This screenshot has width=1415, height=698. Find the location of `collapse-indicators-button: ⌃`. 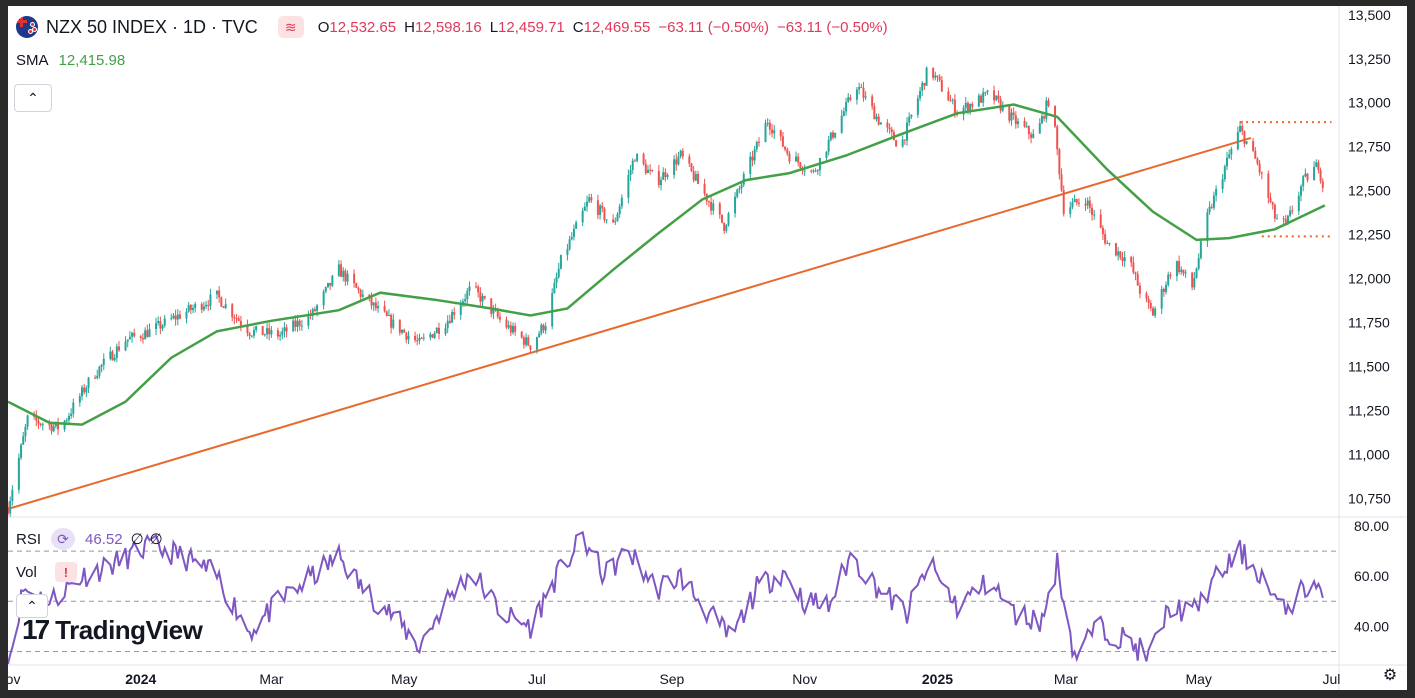

collapse-indicators-button: ⌃ is located at coordinates (33, 98).